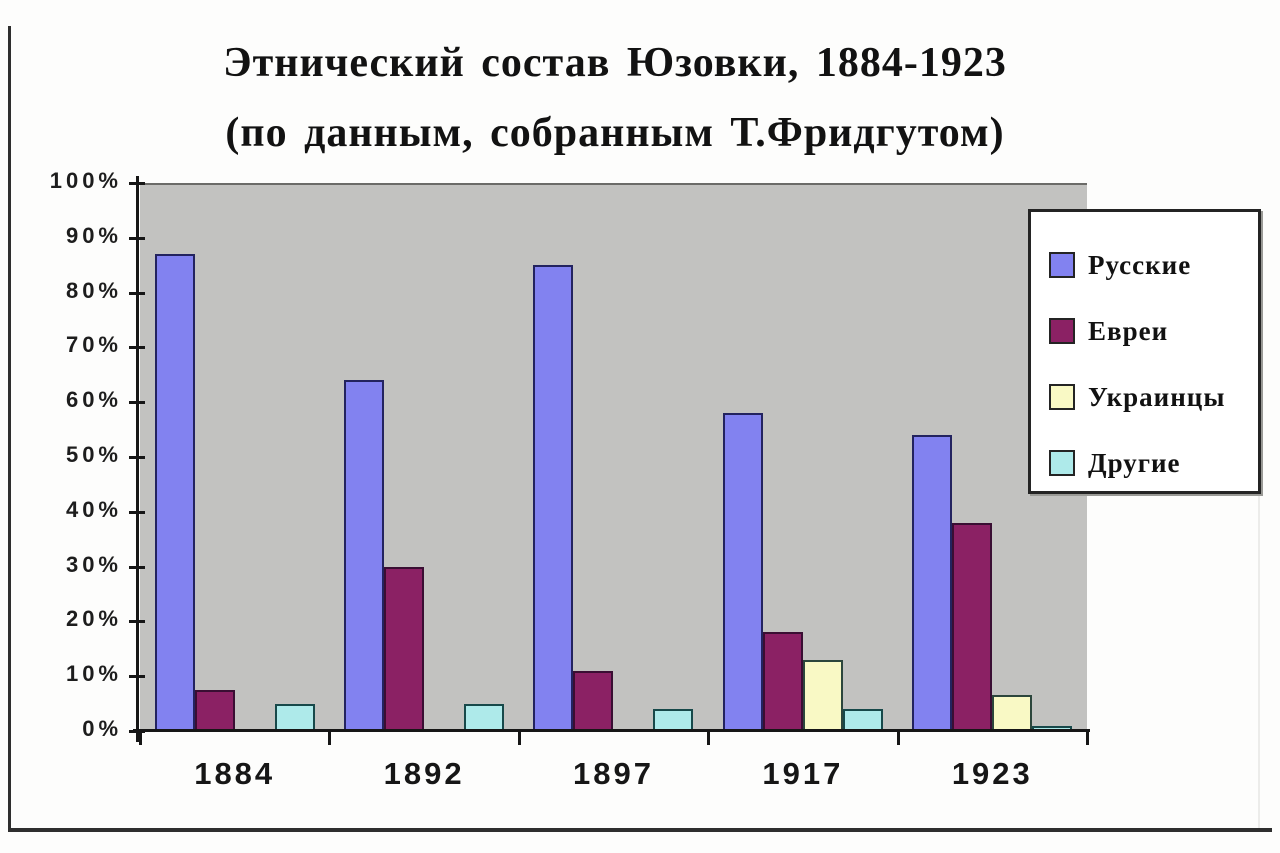 Image resolution: width=1280 pixels, height=853 pixels. I want to click on x-axis-category-label: 1884, so click(235, 773).